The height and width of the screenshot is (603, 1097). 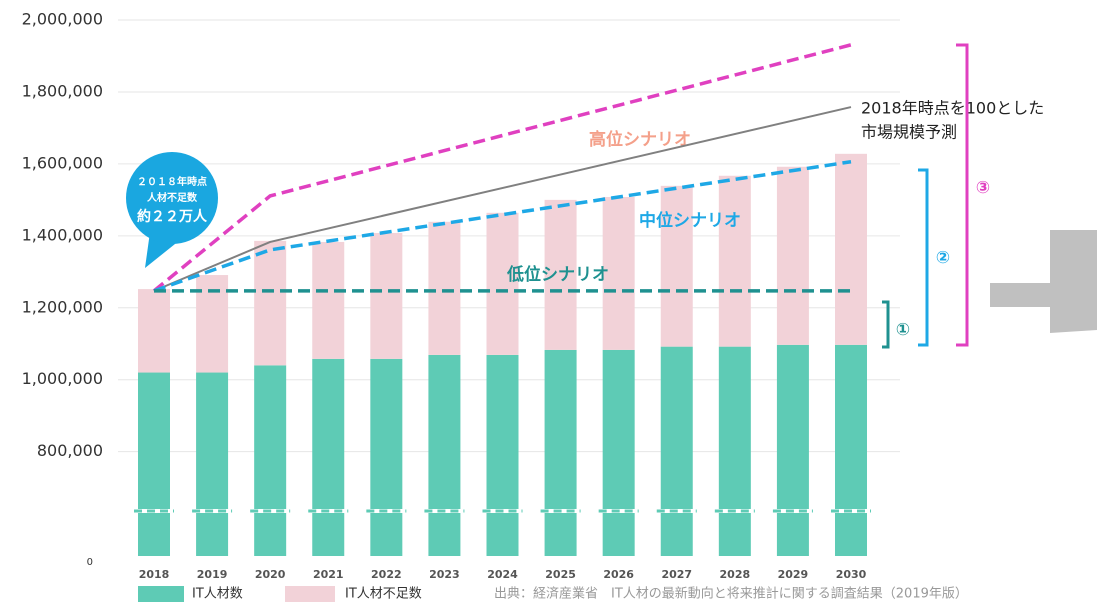 I want to click on source: 出典：経済産業省 IT人材の最新動向と将来推計に関する調査結果（2019年版）, so click(x=731, y=594).